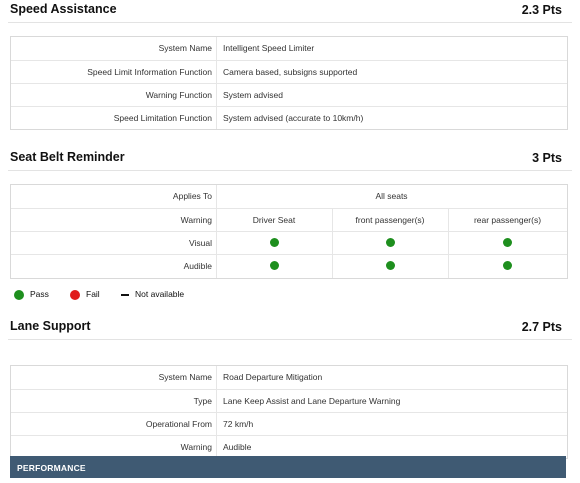 This screenshot has height=483, width=580. Describe the element at coordinates (196, 447) in the screenshot. I see `row-label: Warning` at that location.